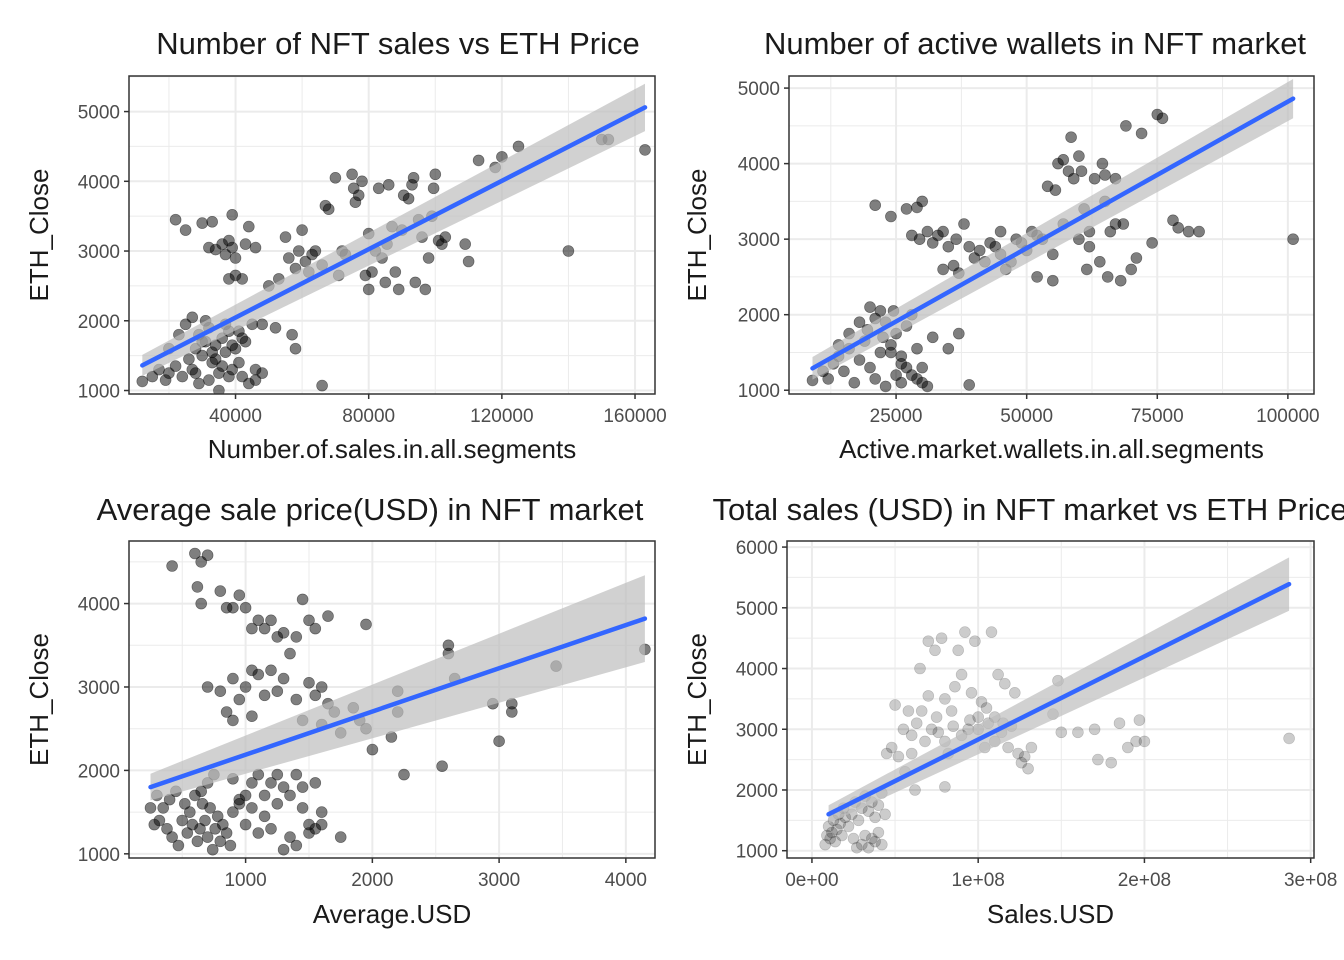 The height and width of the screenshot is (960, 1344). Describe the element at coordinates (634, 416) in the screenshot. I see `x-tick-label: 160000` at that location.